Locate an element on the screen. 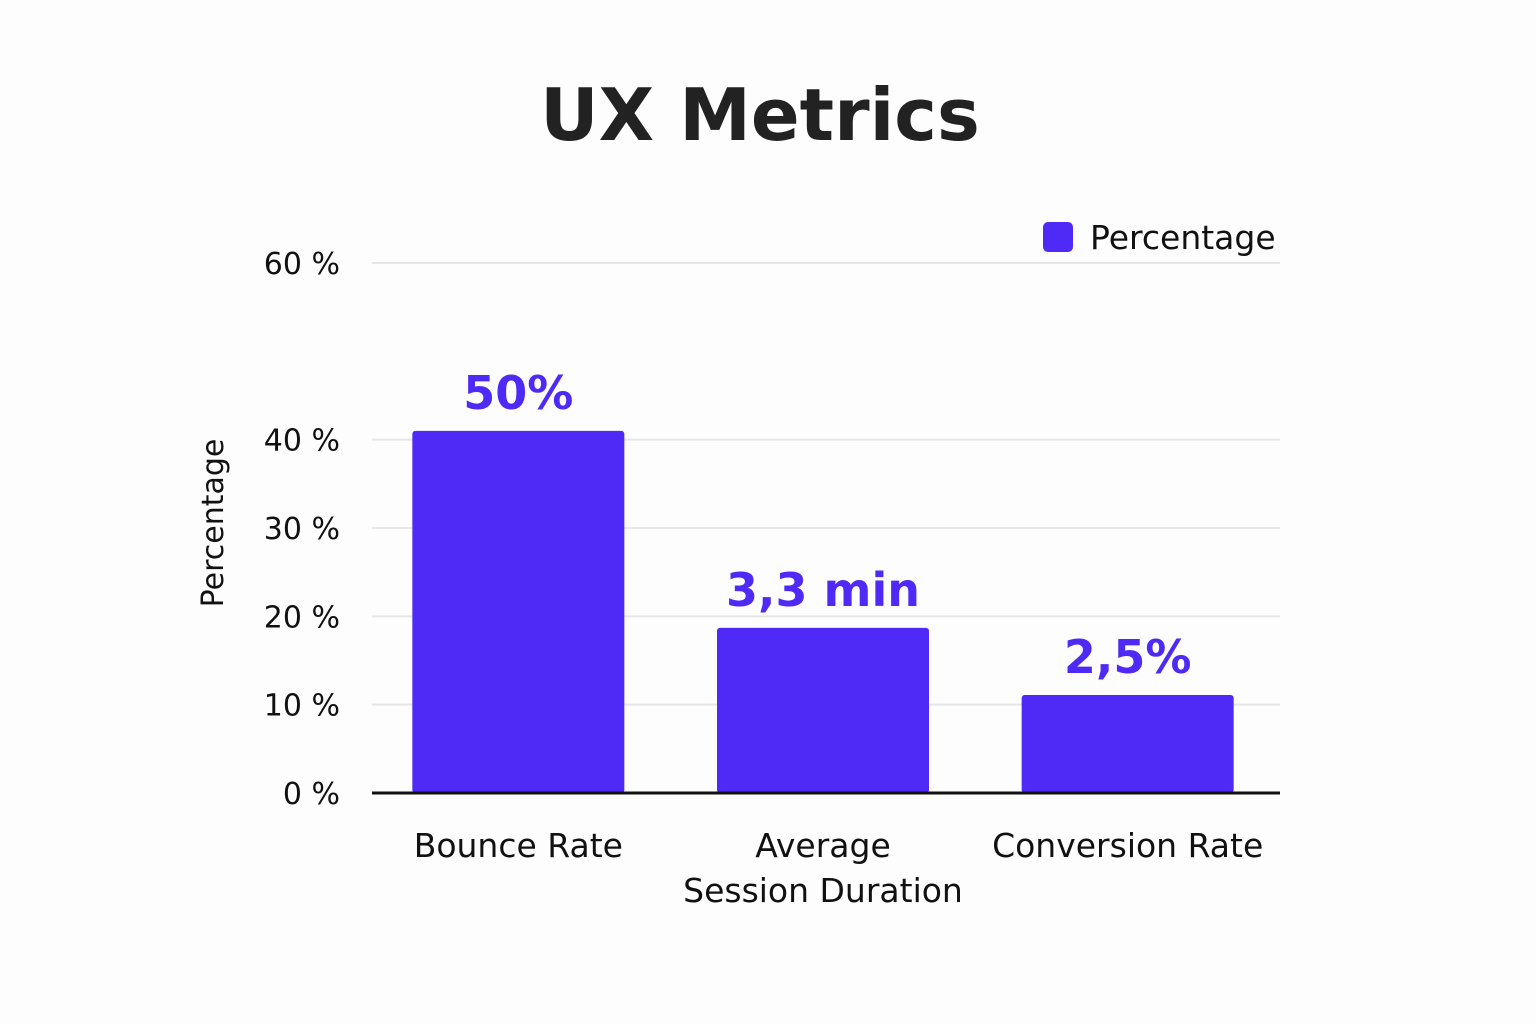 This screenshot has width=1536, height=1024. legend-label: Percentage is located at coordinates (1183, 237).